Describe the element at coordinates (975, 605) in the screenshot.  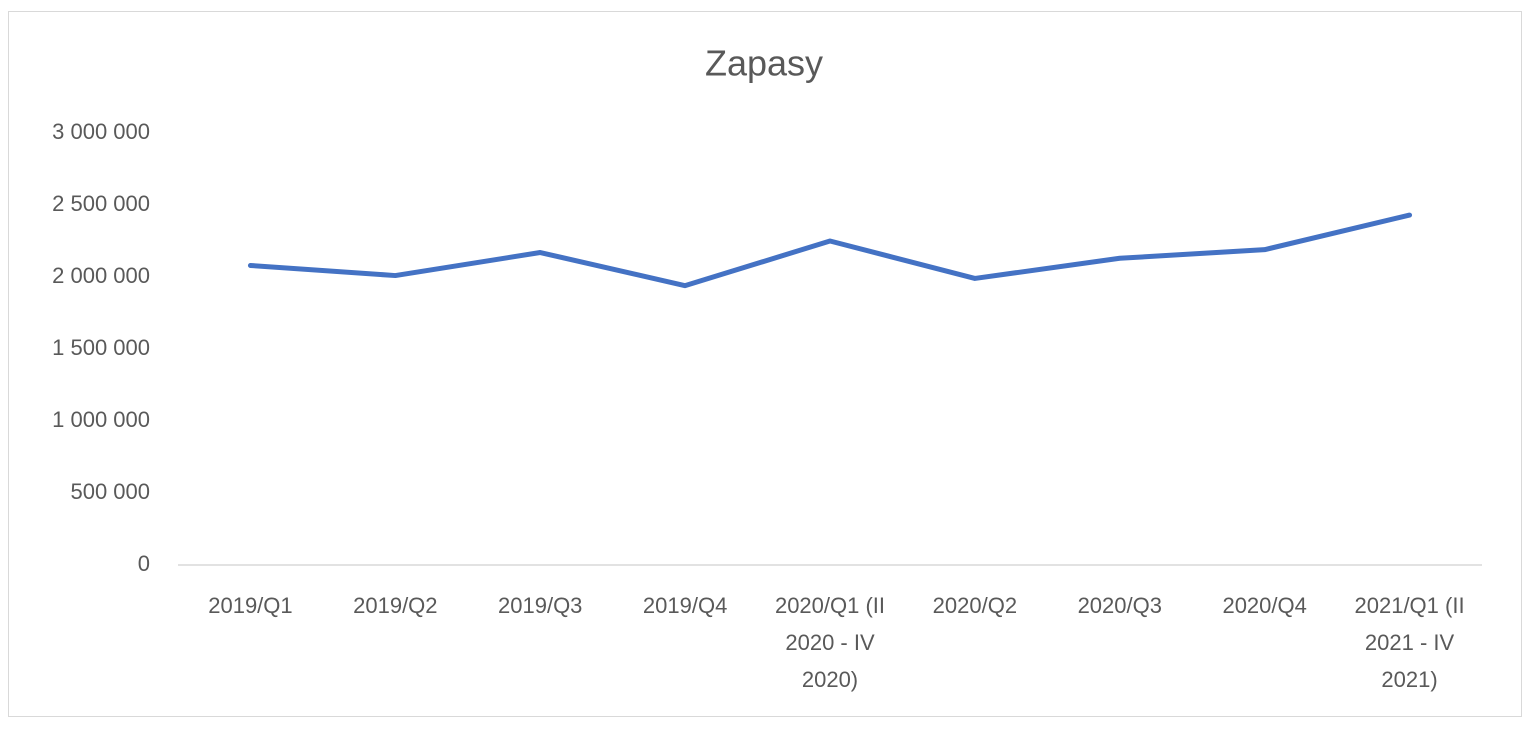
I see `x-tick-label: 2020/Q2` at that location.